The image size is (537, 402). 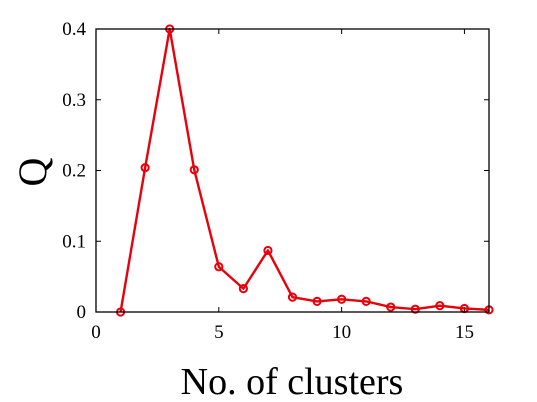 I want to click on y-axis-label: Q, so click(x=32, y=171).